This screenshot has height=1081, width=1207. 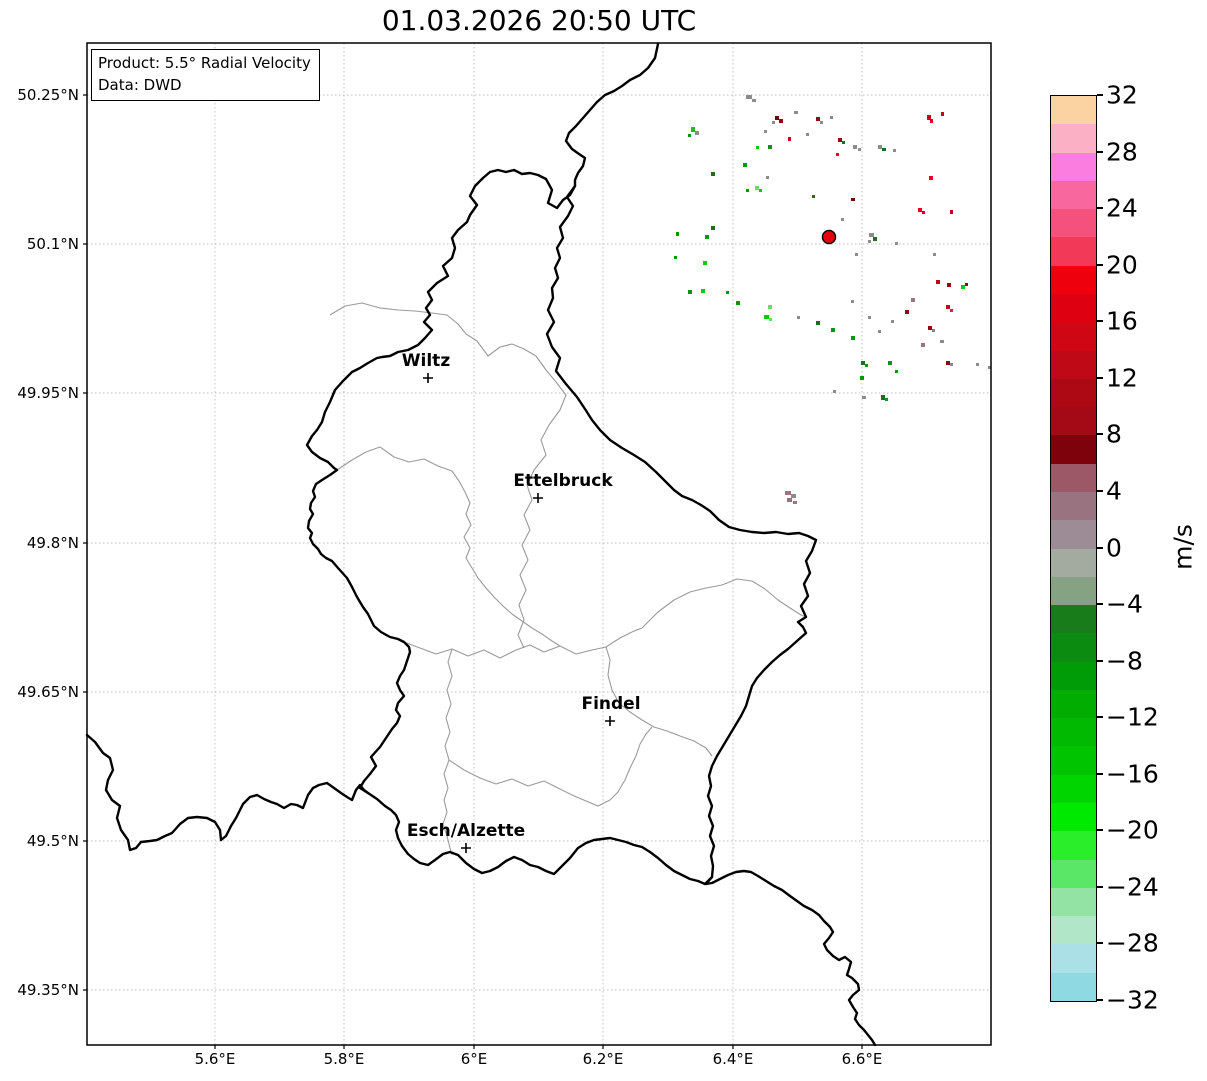 I want to click on colorbar-tick-label: 32, so click(x=1122, y=95).